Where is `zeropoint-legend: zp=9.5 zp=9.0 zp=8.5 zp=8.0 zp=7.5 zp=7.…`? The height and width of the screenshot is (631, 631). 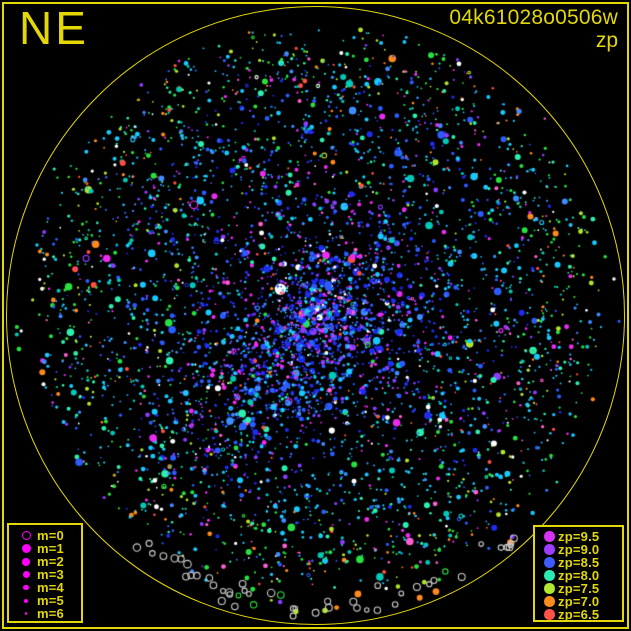
zeropoint-legend: zp=9.5 zp=9.0 zp=8.5 zp=8.0 zp=7.5 zp=7.… is located at coordinates (578, 573).